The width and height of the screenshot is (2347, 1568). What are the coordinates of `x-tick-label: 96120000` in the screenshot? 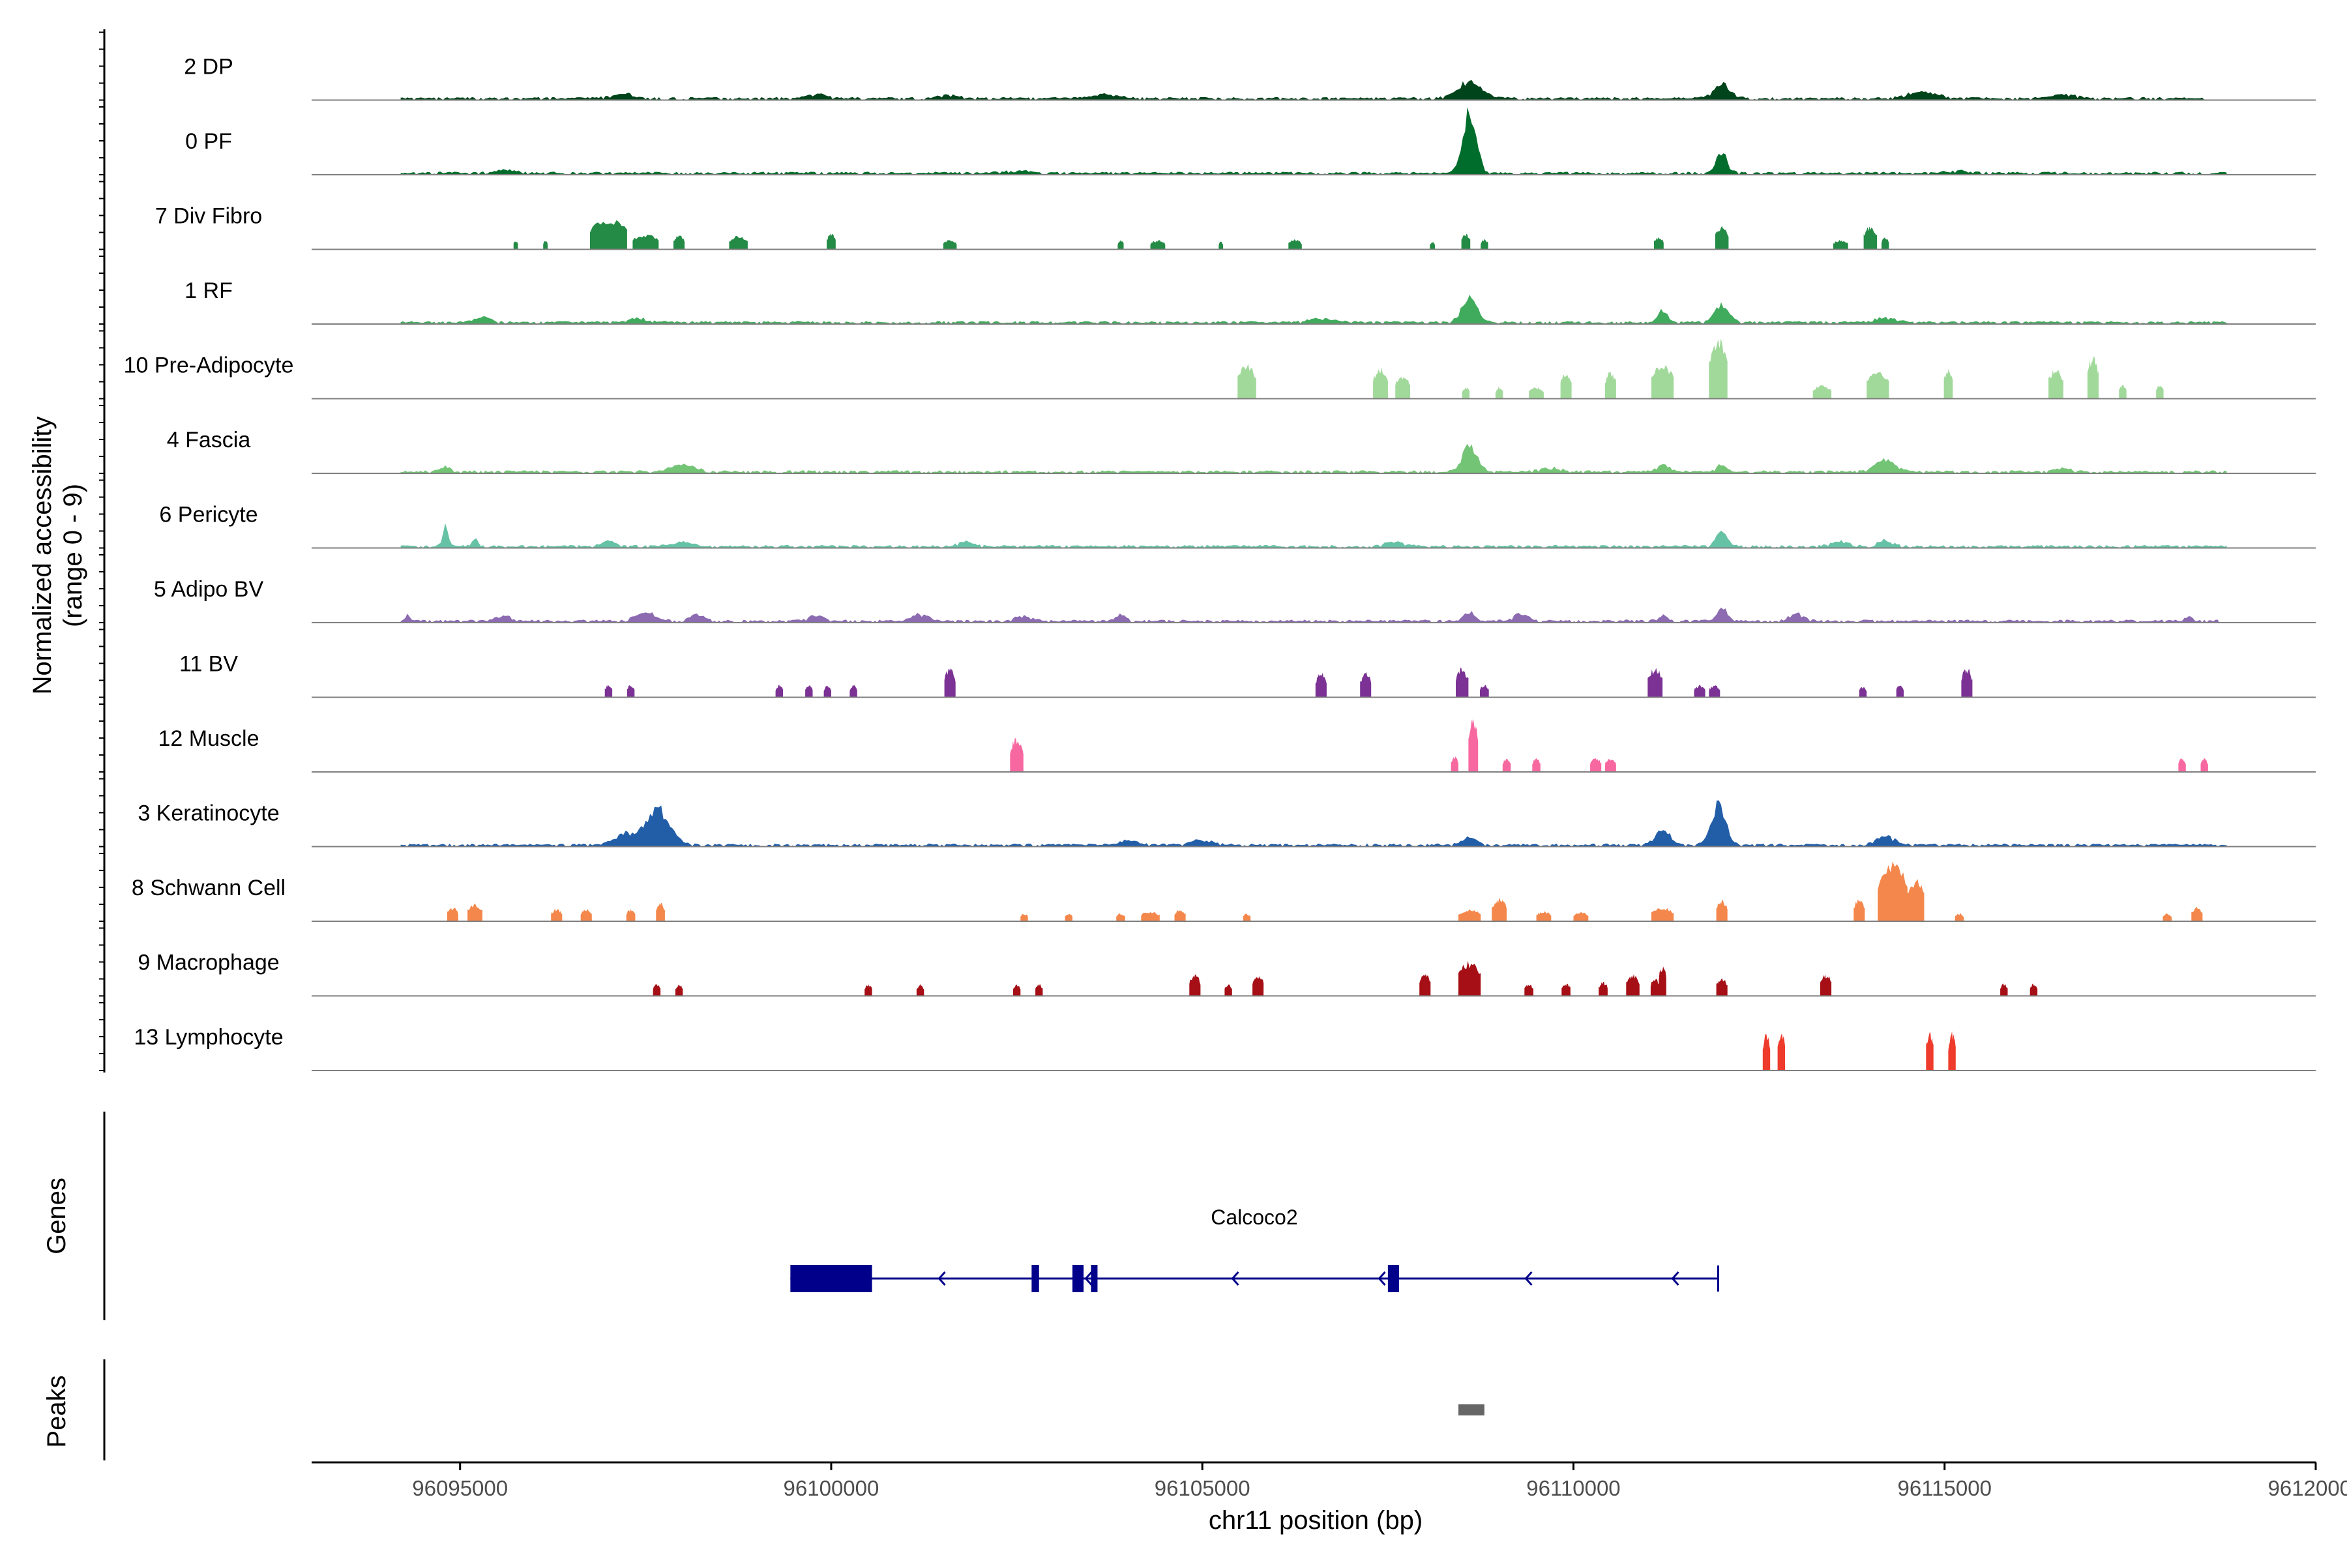 It's located at (2307, 1488).